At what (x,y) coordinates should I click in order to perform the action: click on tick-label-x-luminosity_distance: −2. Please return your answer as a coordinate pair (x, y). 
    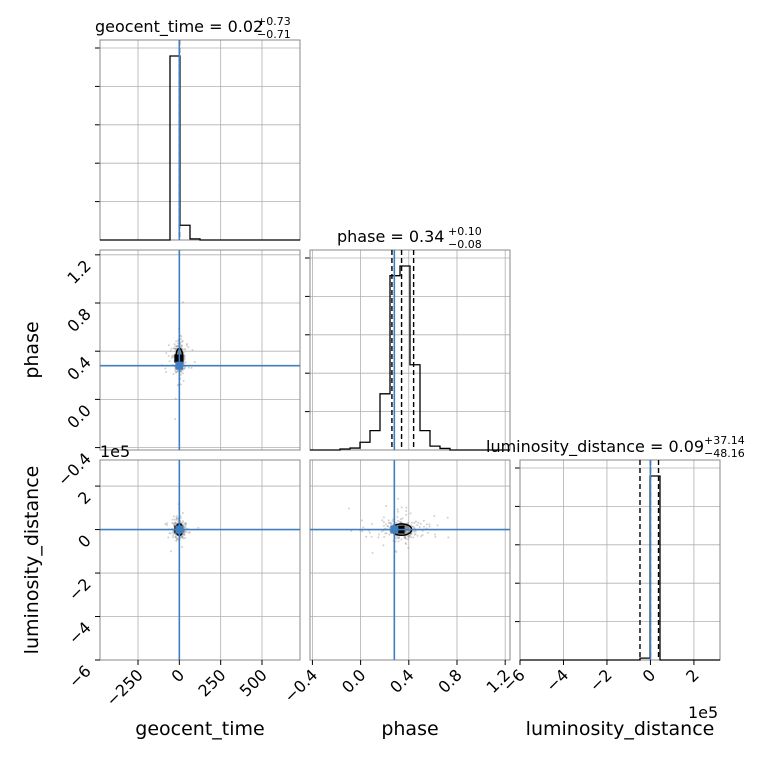
    Looking at the image, I should click on (601, 680).